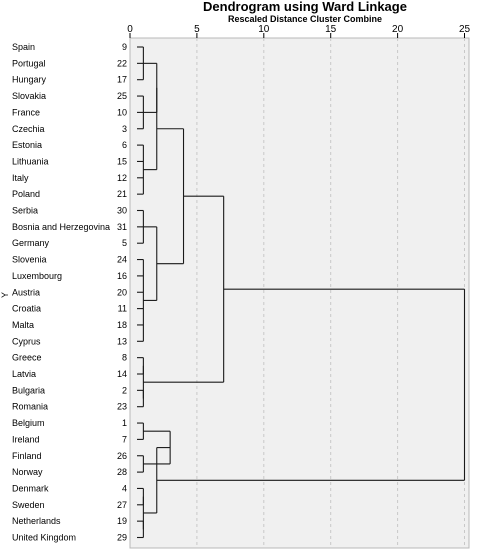 The image size is (485, 550). Describe the element at coordinates (122, 505) in the screenshot. I see `leaf-id-label: 27` at that location.